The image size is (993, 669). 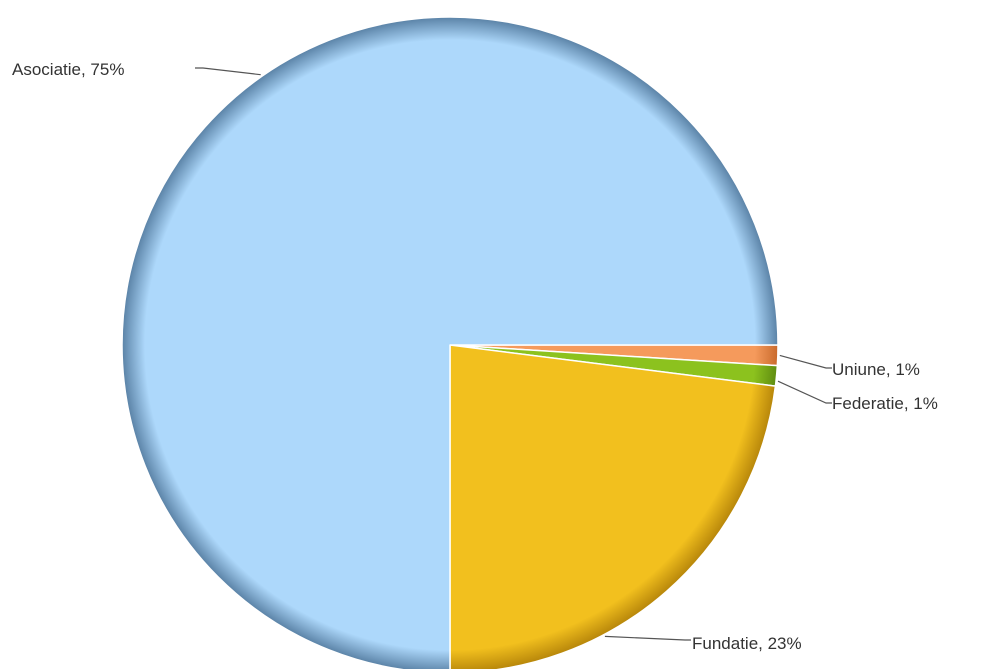 What do you see at coordinates (876, 369) in the screenshot?
I see `slice-label-uniune: Uniune, 1%` at bounding box center [876, 369].